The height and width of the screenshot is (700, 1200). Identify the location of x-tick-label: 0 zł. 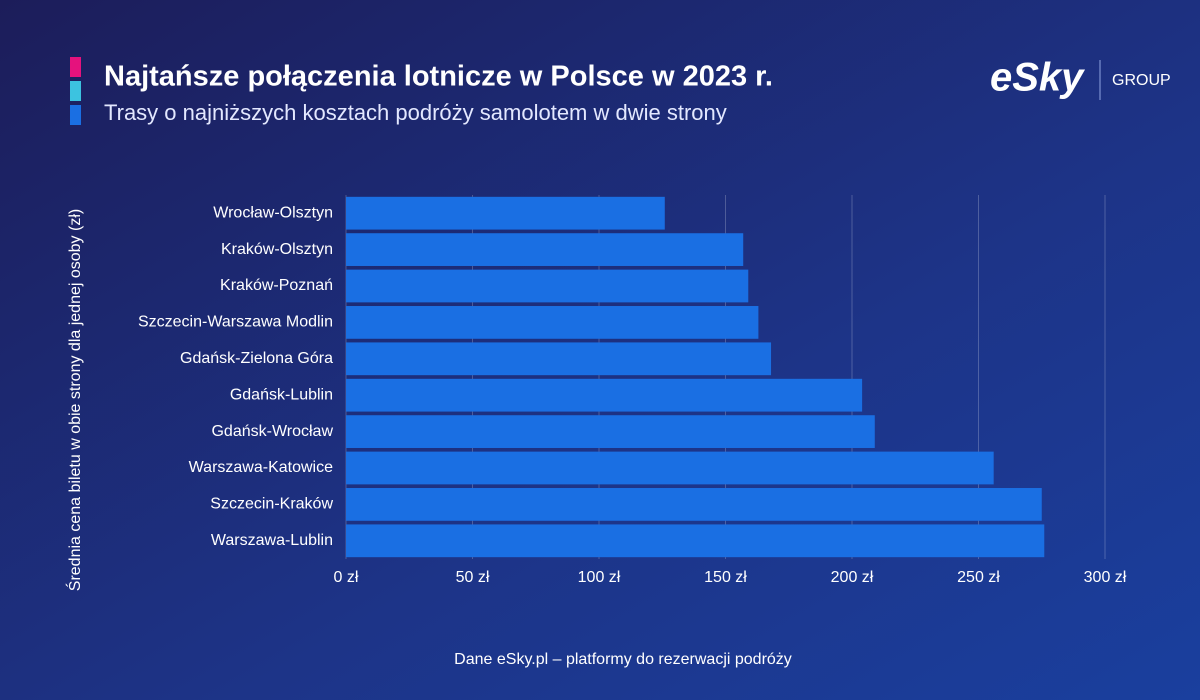
(346, 577).